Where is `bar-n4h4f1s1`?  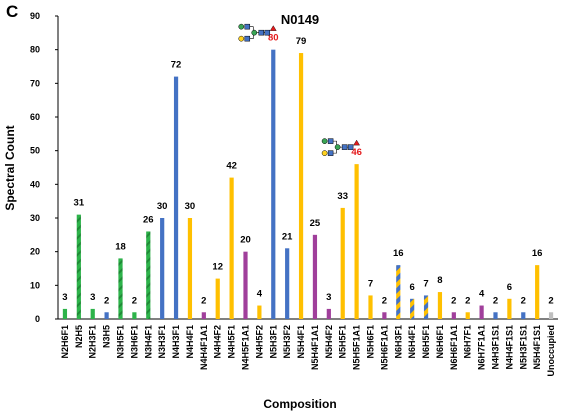 bar-n4h4f1s1 is located at coordinates (509, 308).